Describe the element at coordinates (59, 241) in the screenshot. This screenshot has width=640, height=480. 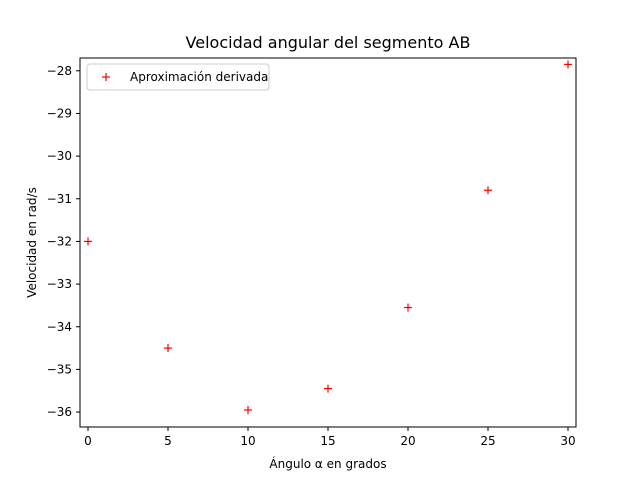
I see `y-tick-label: −32` at that location.